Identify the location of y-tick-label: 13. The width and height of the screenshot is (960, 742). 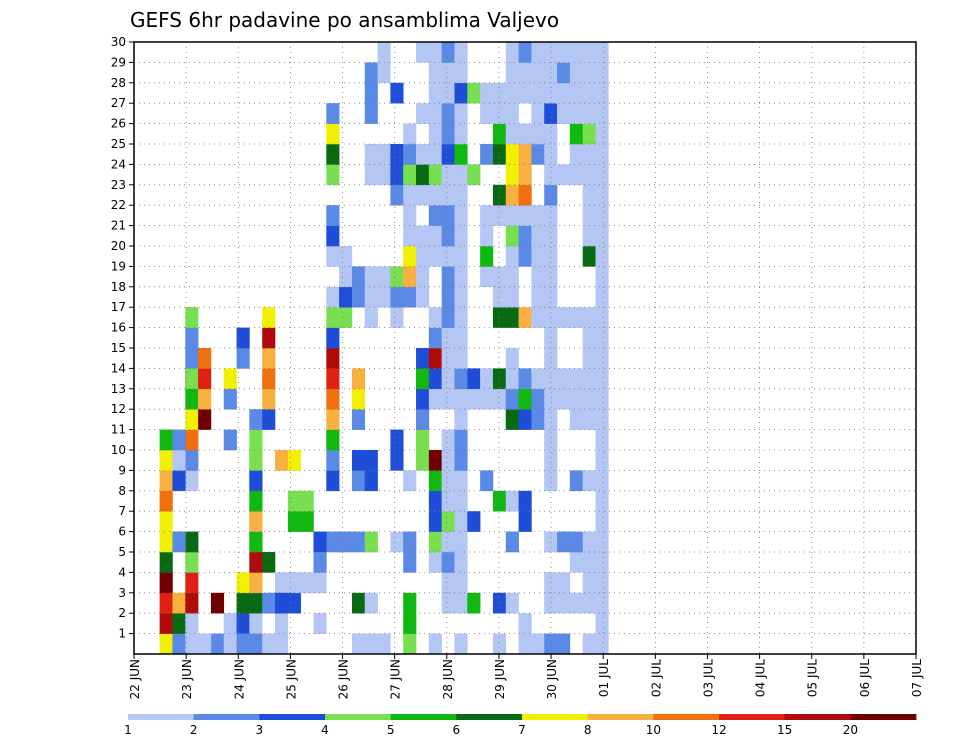
(118, 389).